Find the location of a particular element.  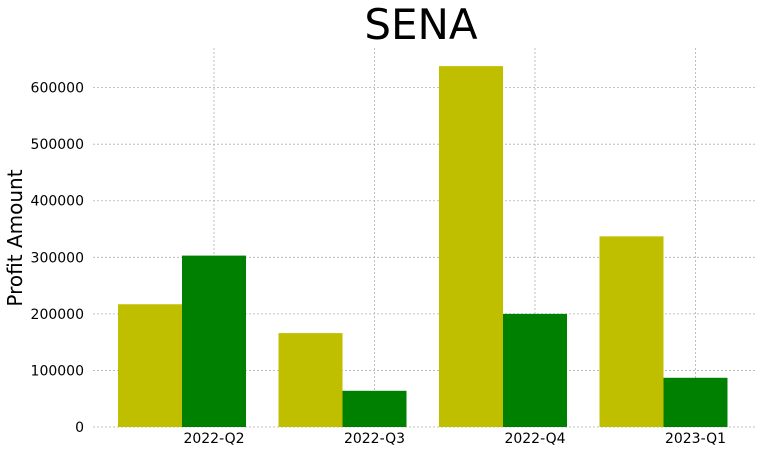

y-tick-labels: 0 100000 200000 300000 400000 500000 600000 is located at coordinates (57, 258).